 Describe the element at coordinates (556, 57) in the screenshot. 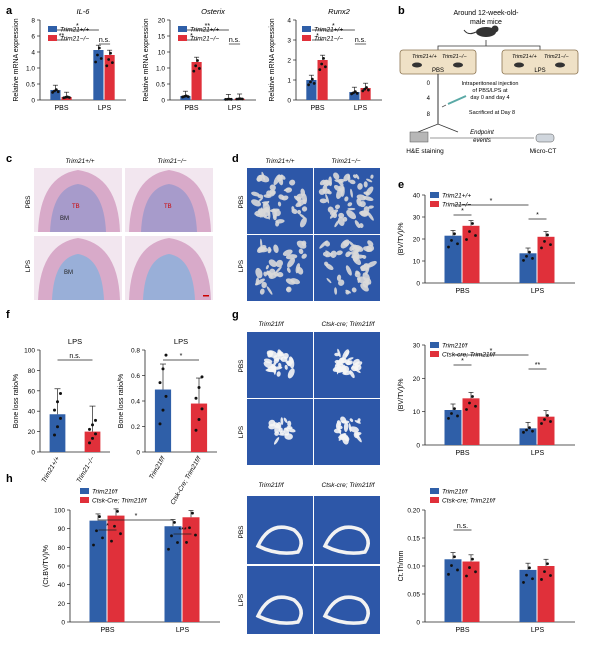

I see `group-right-ko: Trim21−/−` at that location.